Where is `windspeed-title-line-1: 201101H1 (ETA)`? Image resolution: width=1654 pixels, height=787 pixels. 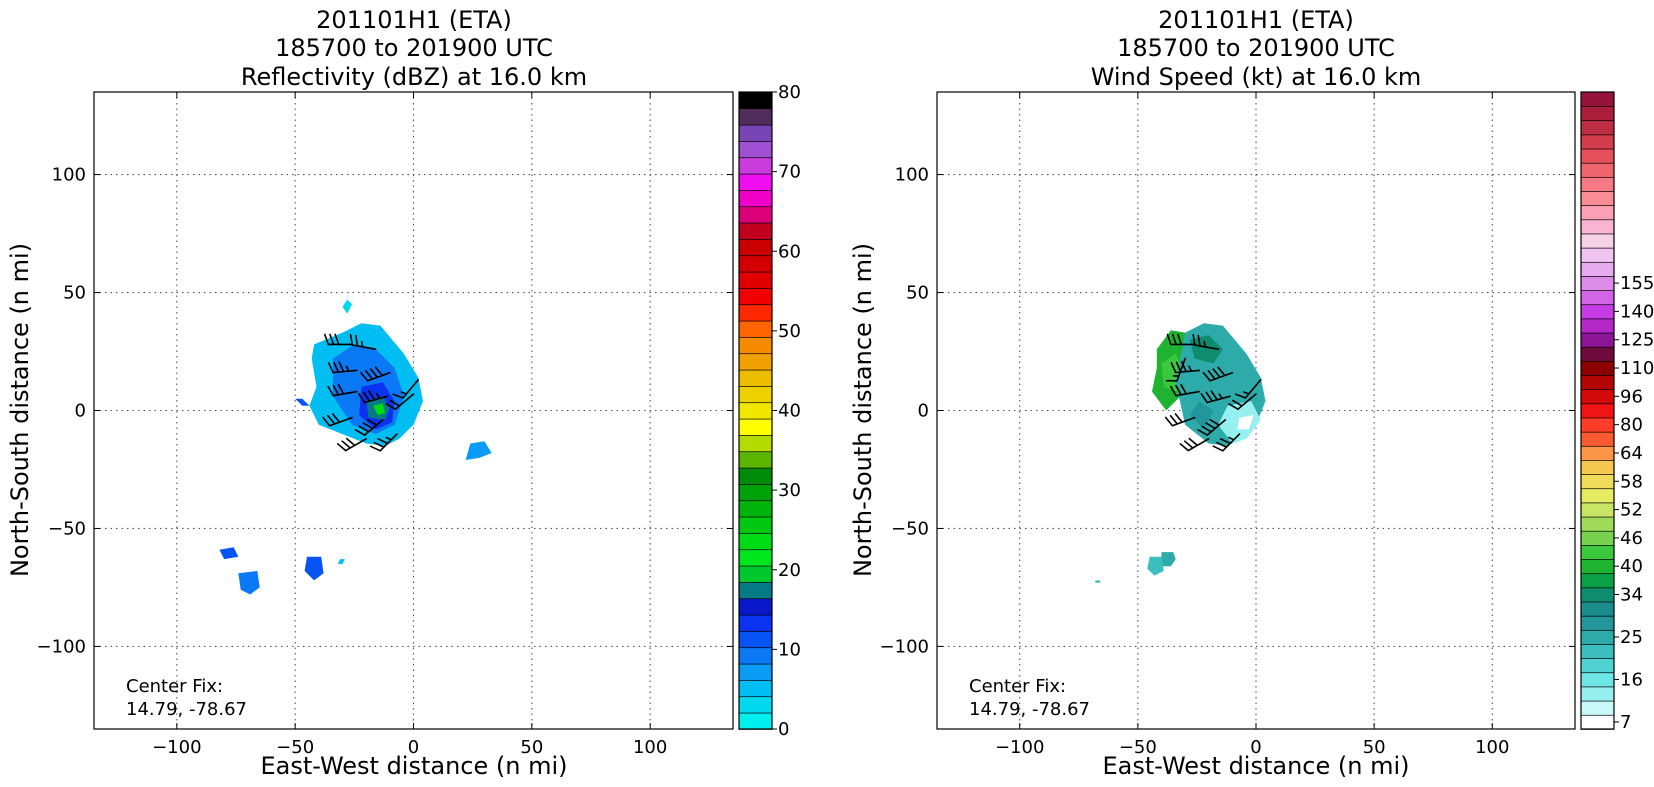 windspeed-title-line-1: 201101H1 (ETA) is located at coordinates (1256, 20).